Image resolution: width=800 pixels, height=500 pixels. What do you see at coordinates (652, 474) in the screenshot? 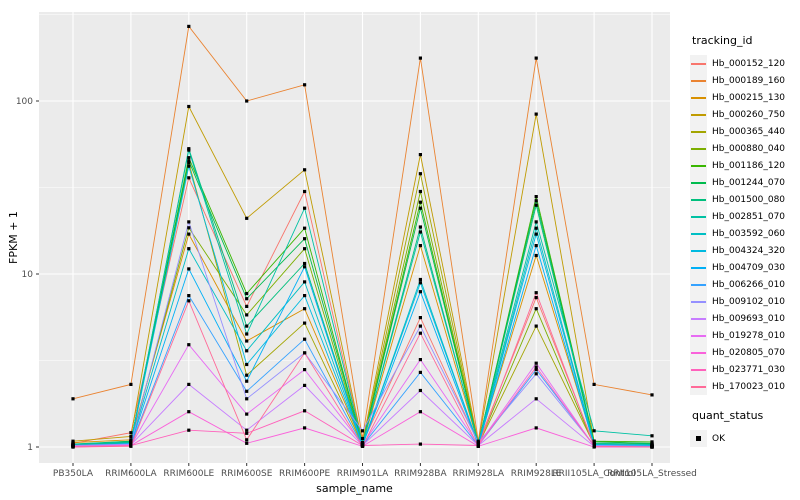
I see `x-tick-label: RRII105LA_Stressed` at bounding box center [652, 474].